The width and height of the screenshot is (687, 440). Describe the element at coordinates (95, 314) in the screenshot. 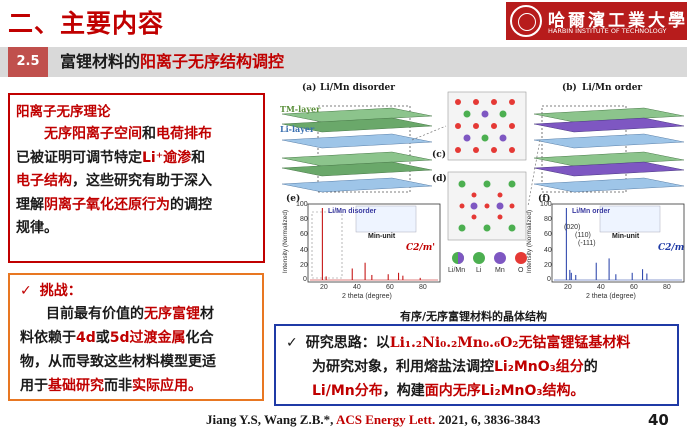

I see `text-span: 目前最有价值的` at that location.